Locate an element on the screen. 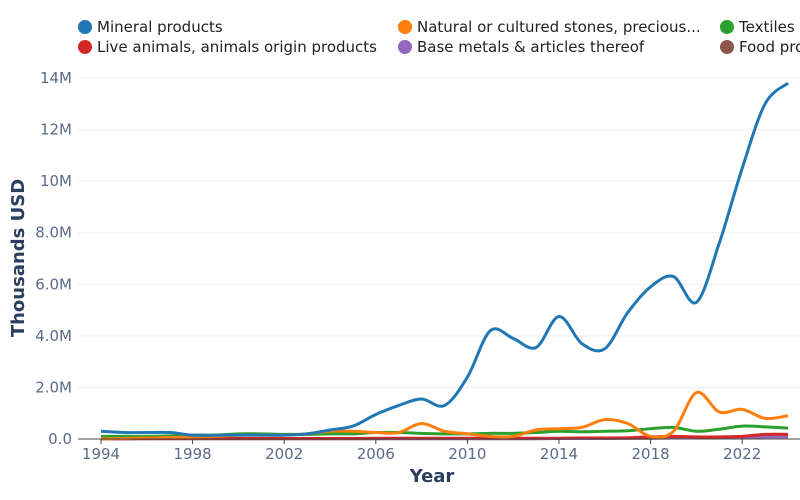 This screenshot has width=800, height=500. y-tick-label: 4.0M is located at coordinates (53, 336).